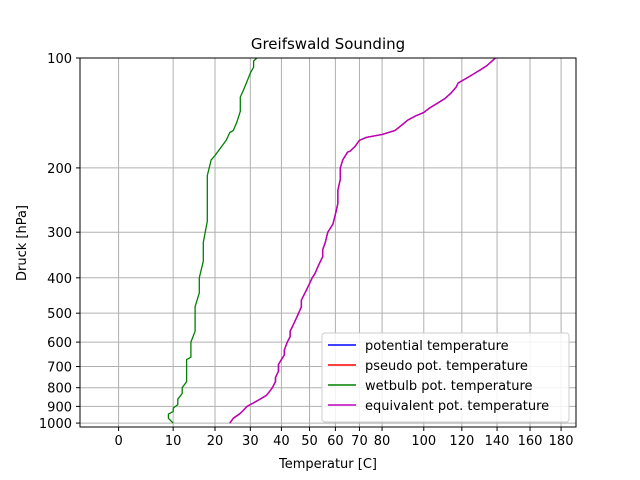 The height and width of the screenshot is (480, 640). Describe the element at coordinates (530, 441) in the screenshot. I see `x-tick-label: 160` at that location.